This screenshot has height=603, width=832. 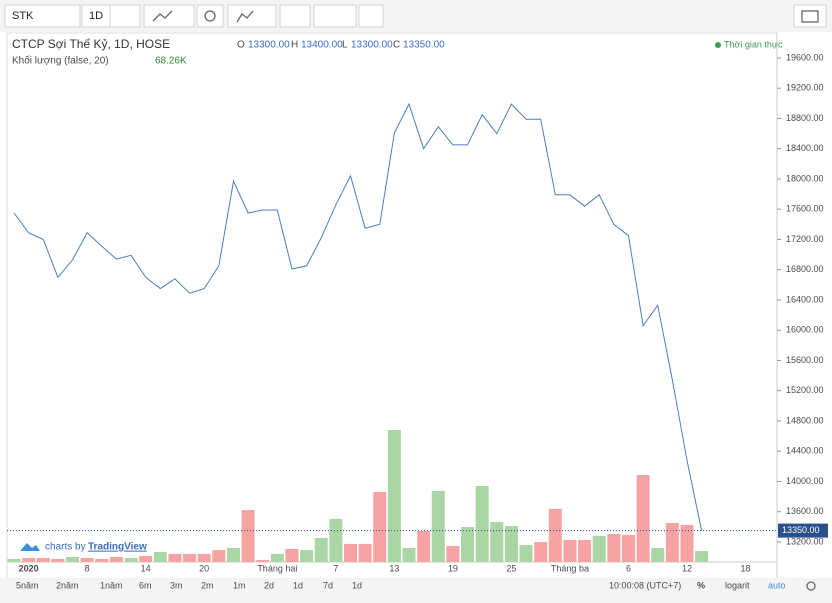 What do you see at coordinates (162, 16) in the screenshot?
I see `line-icon` at bounding box center [162, 16].